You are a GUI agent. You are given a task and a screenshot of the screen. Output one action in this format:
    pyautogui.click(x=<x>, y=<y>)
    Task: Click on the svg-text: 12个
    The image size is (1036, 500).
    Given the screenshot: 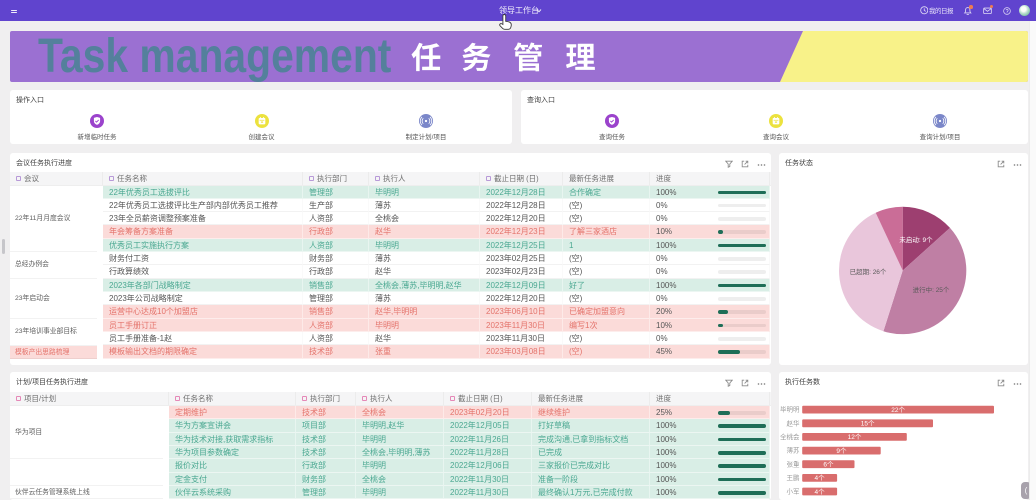 What is the action you would take?
    pyautogui.click(x=855, y=437)
    